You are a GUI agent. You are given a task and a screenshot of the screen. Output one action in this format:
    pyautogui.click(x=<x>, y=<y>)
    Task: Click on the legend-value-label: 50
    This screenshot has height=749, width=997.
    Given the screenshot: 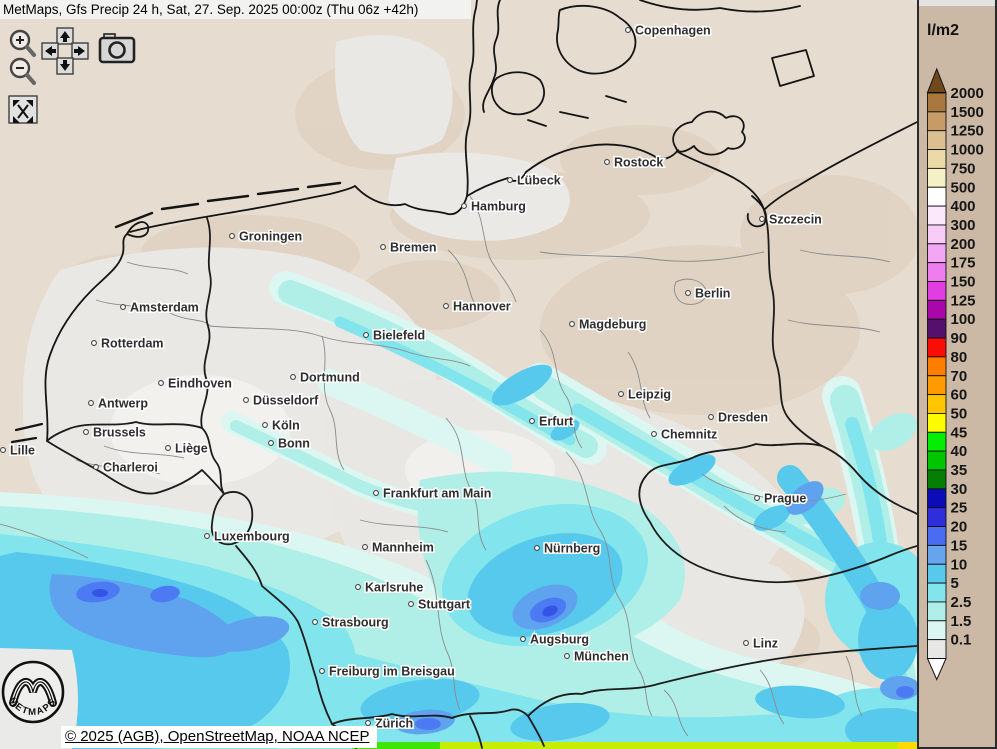 What is the action you would take?
    pyautogui.click(x=959, y=413)
    